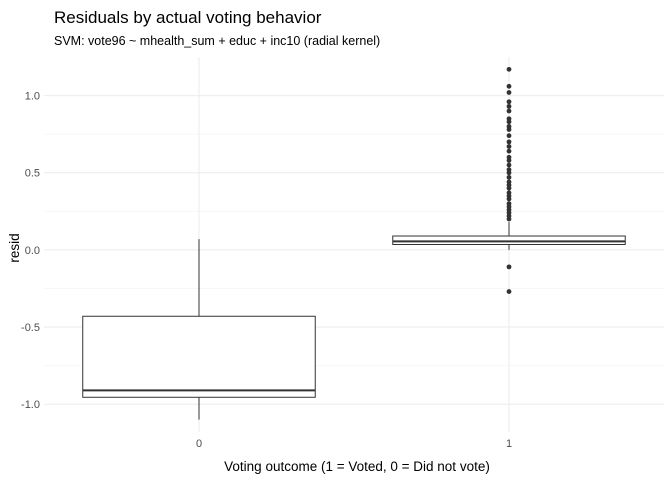 The image size is (672, 480). What do you see at coordinates (32, 174) in the screenshot?
I see `y-tick-label: 0.5` at bounding box center [32, 174].